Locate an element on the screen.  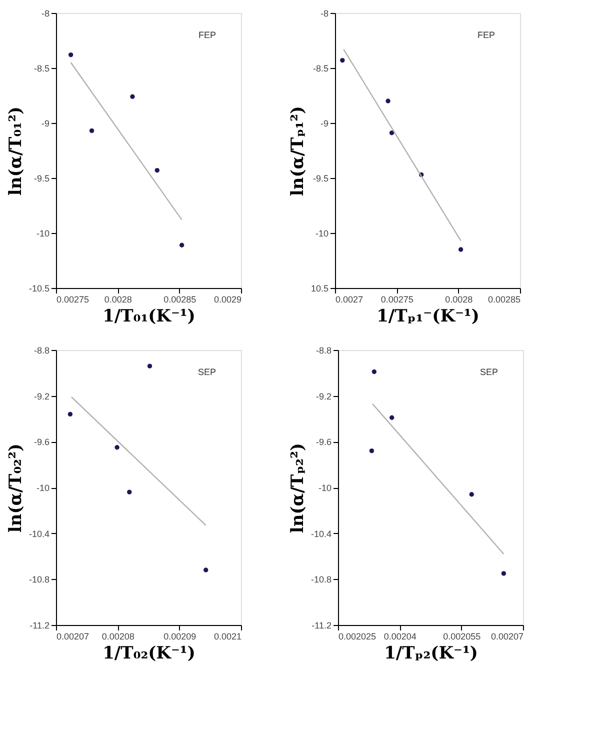
x-tick-label: 0.00209 is located at coordinates (180, 637).